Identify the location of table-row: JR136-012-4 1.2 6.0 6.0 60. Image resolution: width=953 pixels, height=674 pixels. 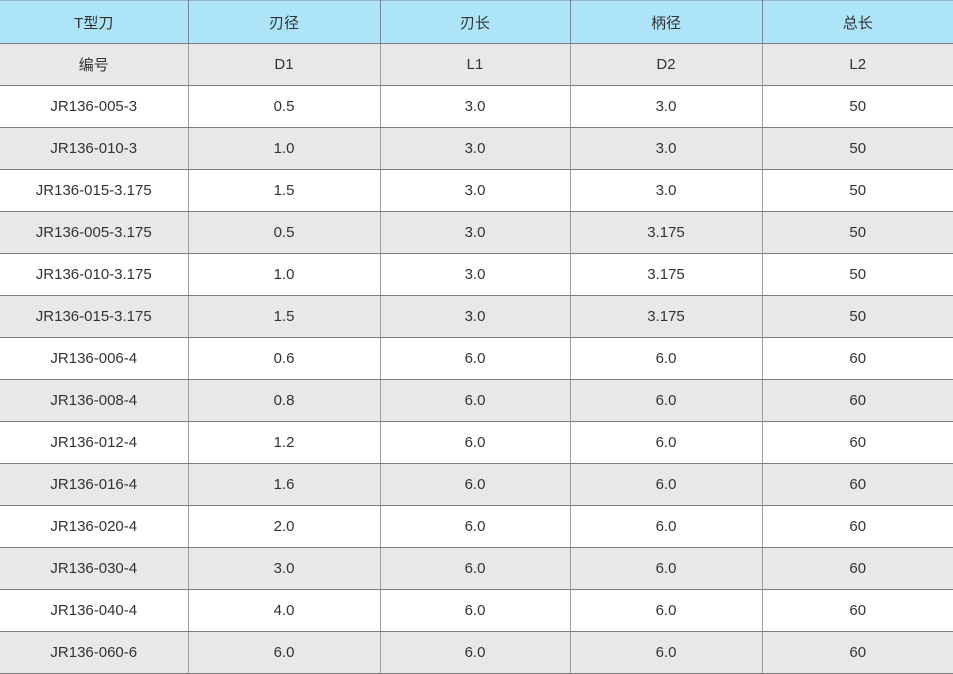
(476, 442).